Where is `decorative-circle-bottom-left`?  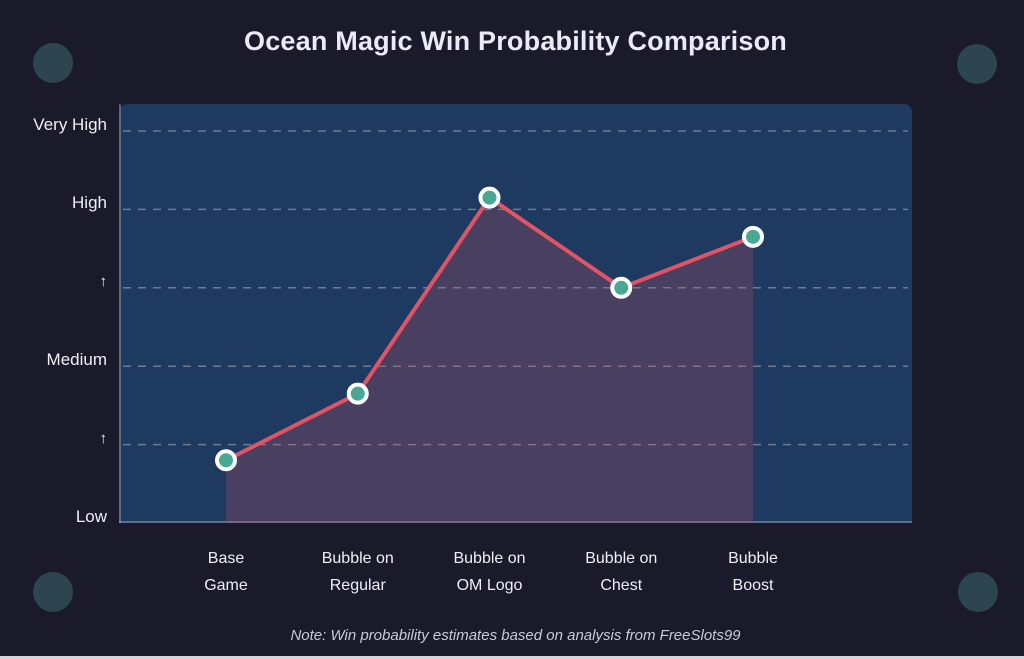 decorative-circle-bottom-left is located at coordinates (53, 592).